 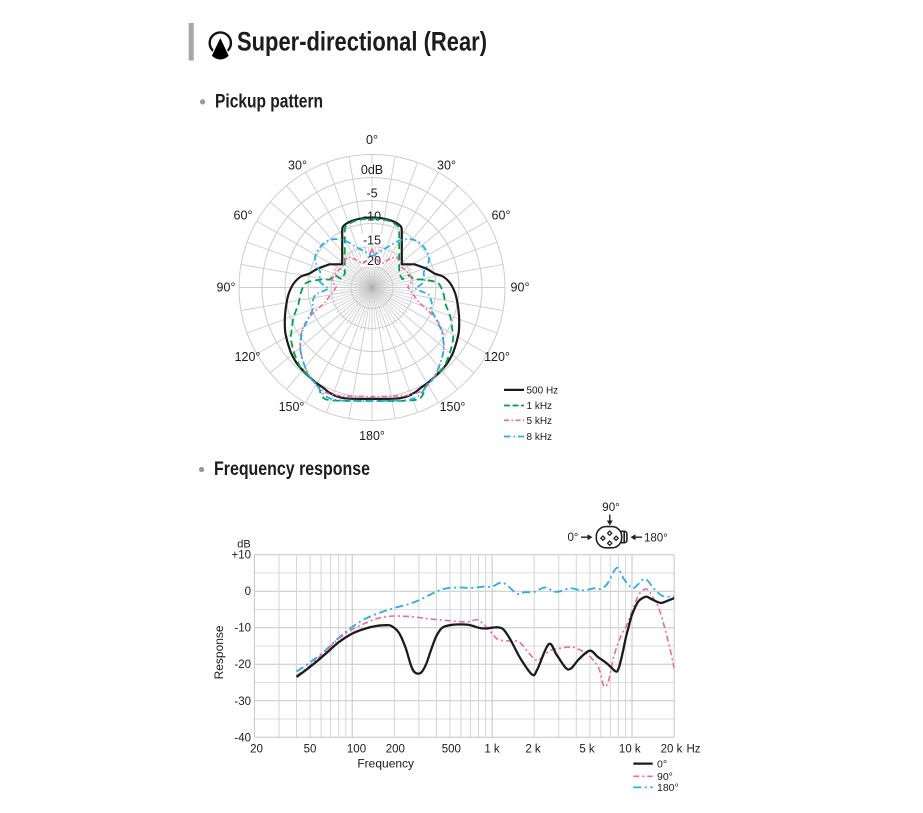 I want to click on svg-text: 100, so click(x=356, y=750).